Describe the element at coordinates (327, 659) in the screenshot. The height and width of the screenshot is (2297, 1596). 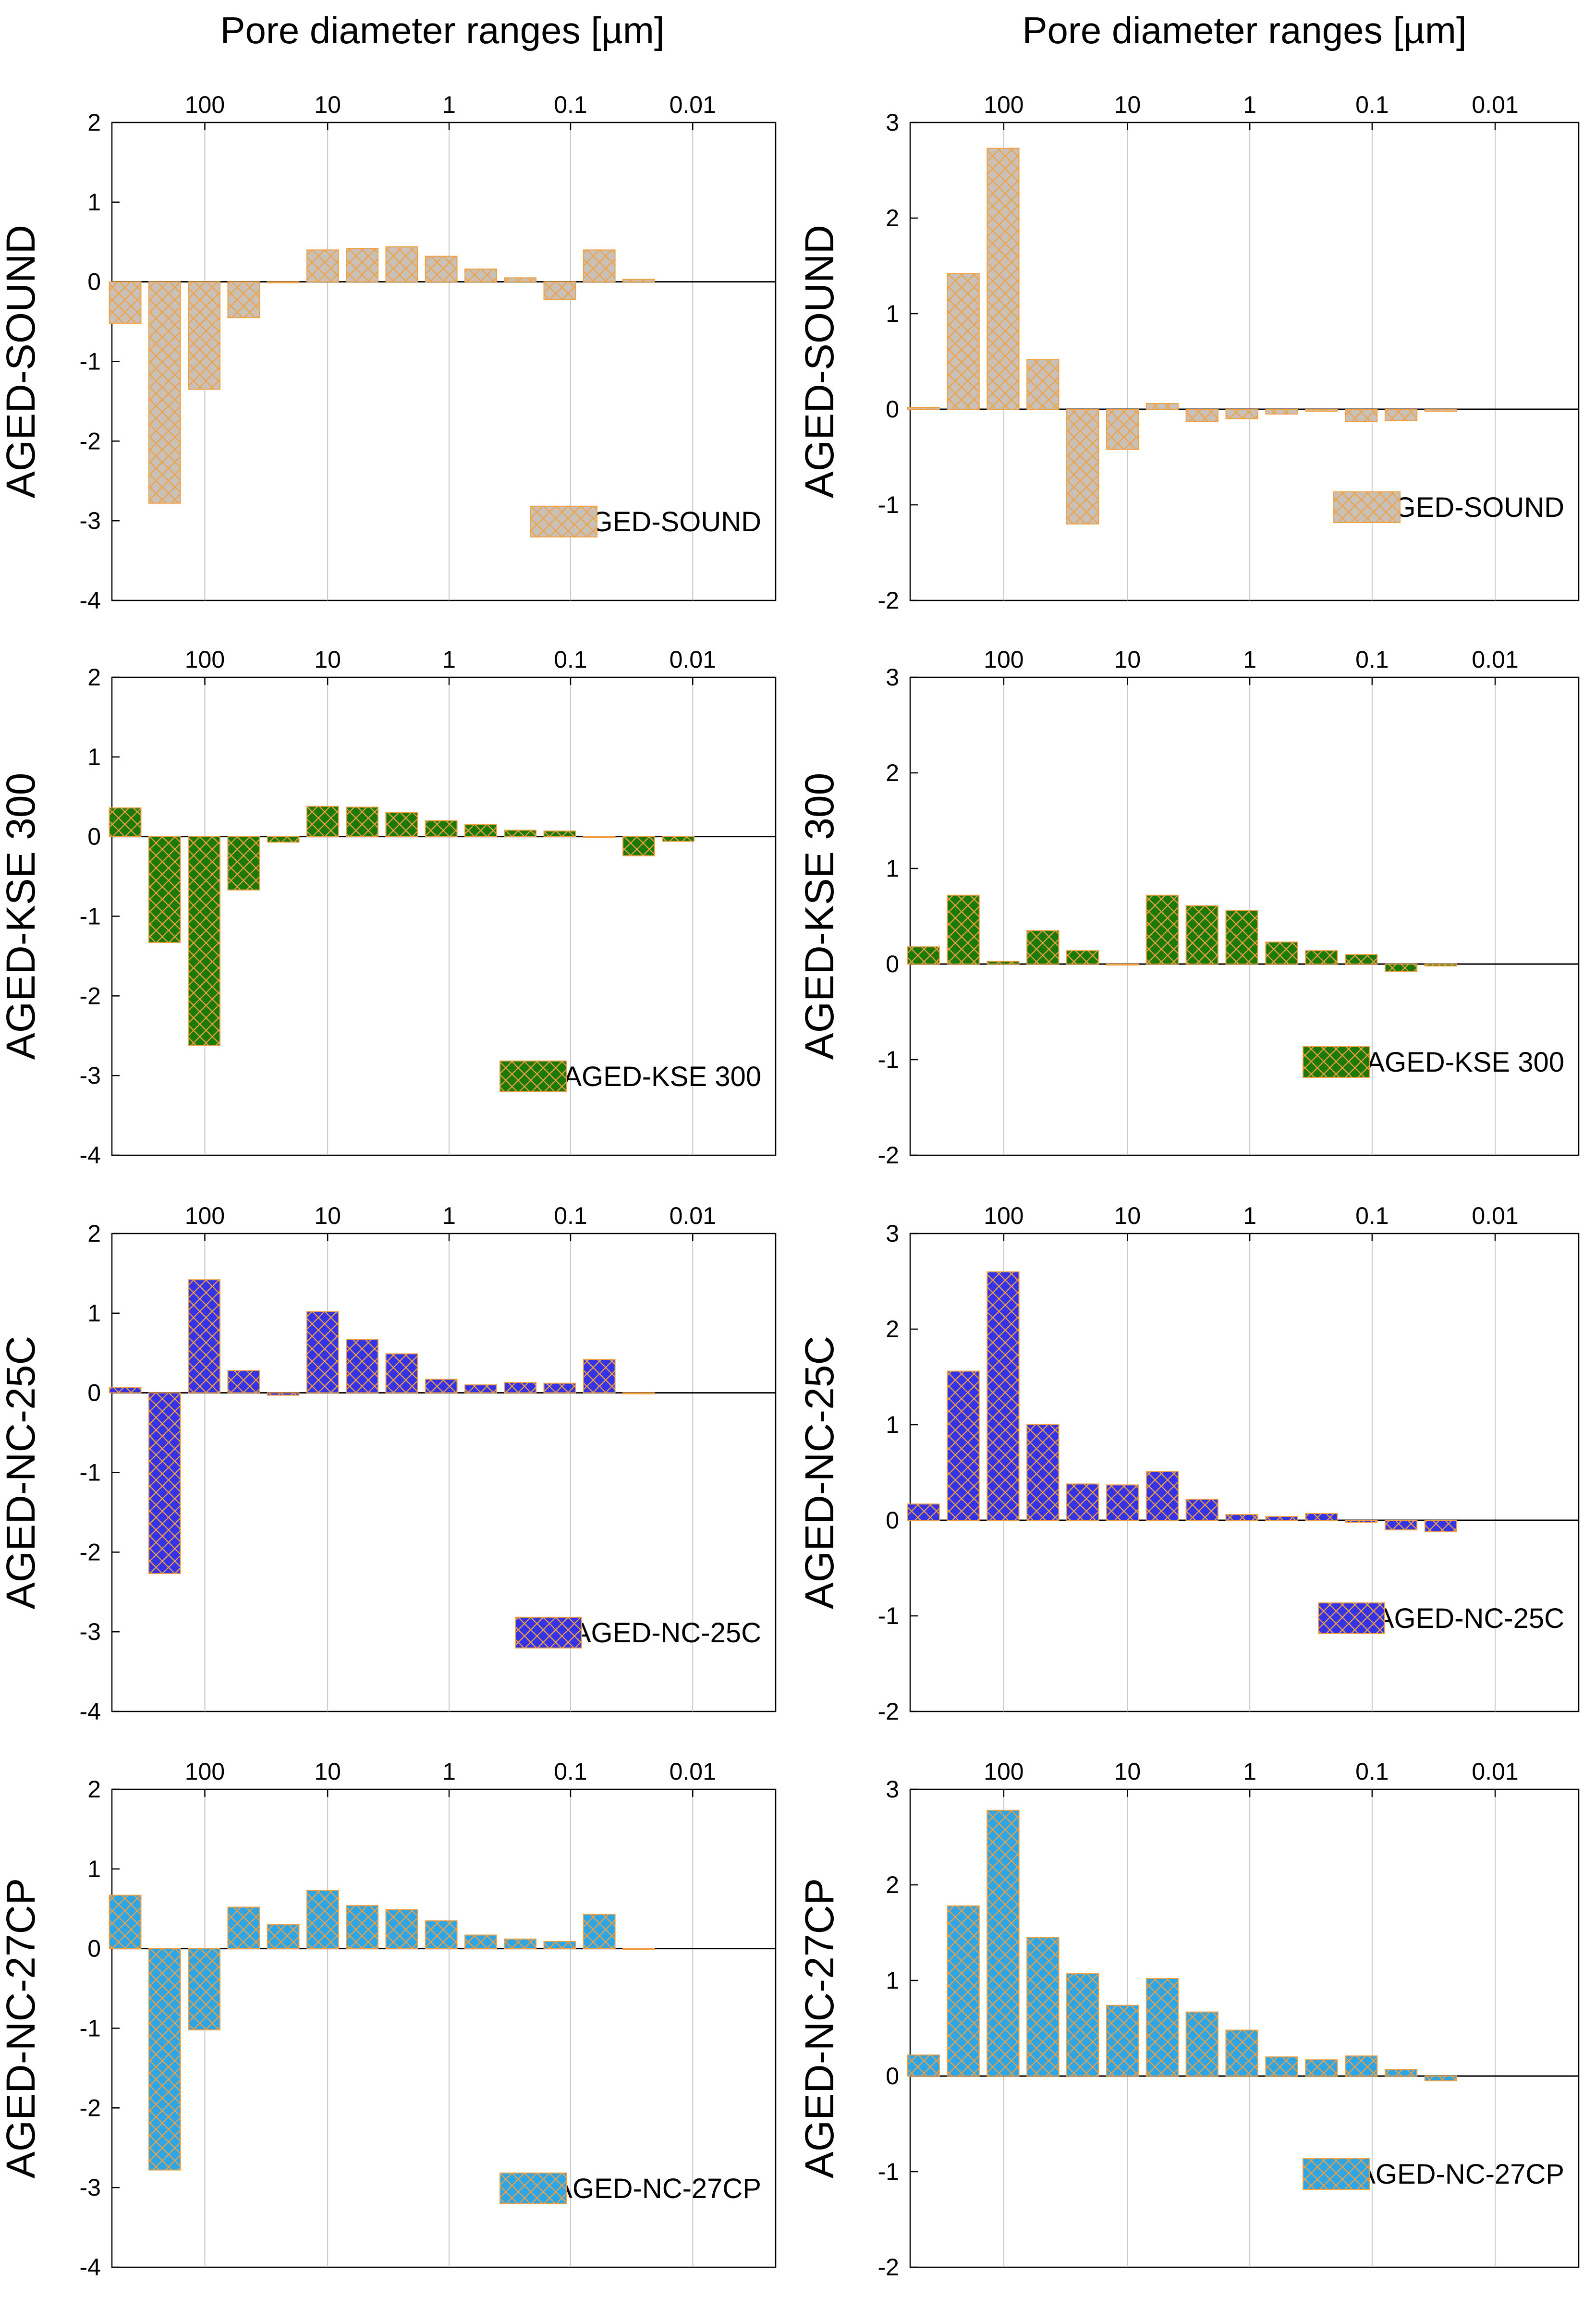
I see `x-tick-label: 10` at that location.